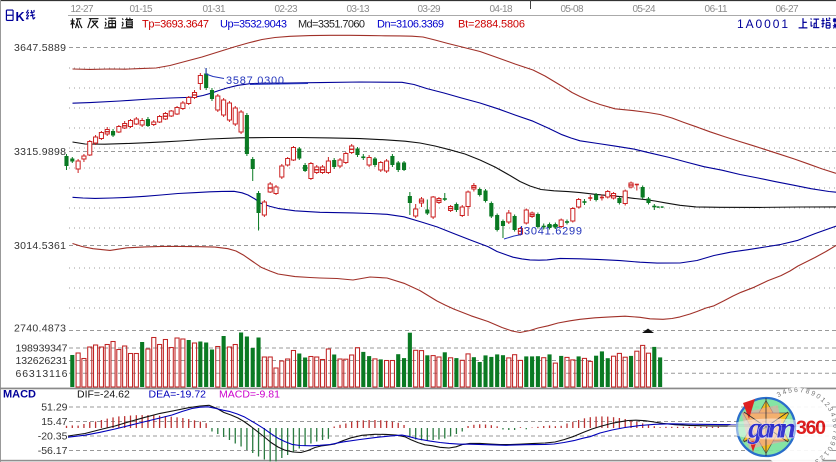  Describe the element at coordinates (42, 361) in the screenshot. I see `svg-text: 132626231` at that location.